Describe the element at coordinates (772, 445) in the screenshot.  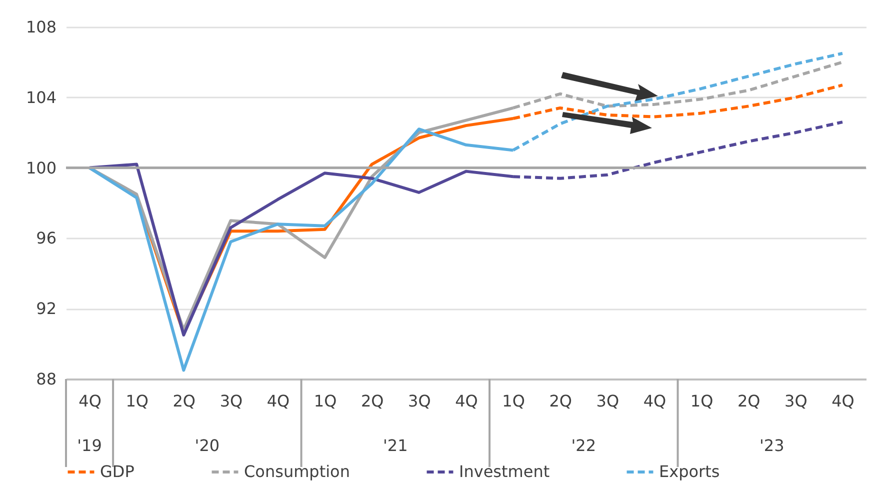
I see `text: '23` at that location.